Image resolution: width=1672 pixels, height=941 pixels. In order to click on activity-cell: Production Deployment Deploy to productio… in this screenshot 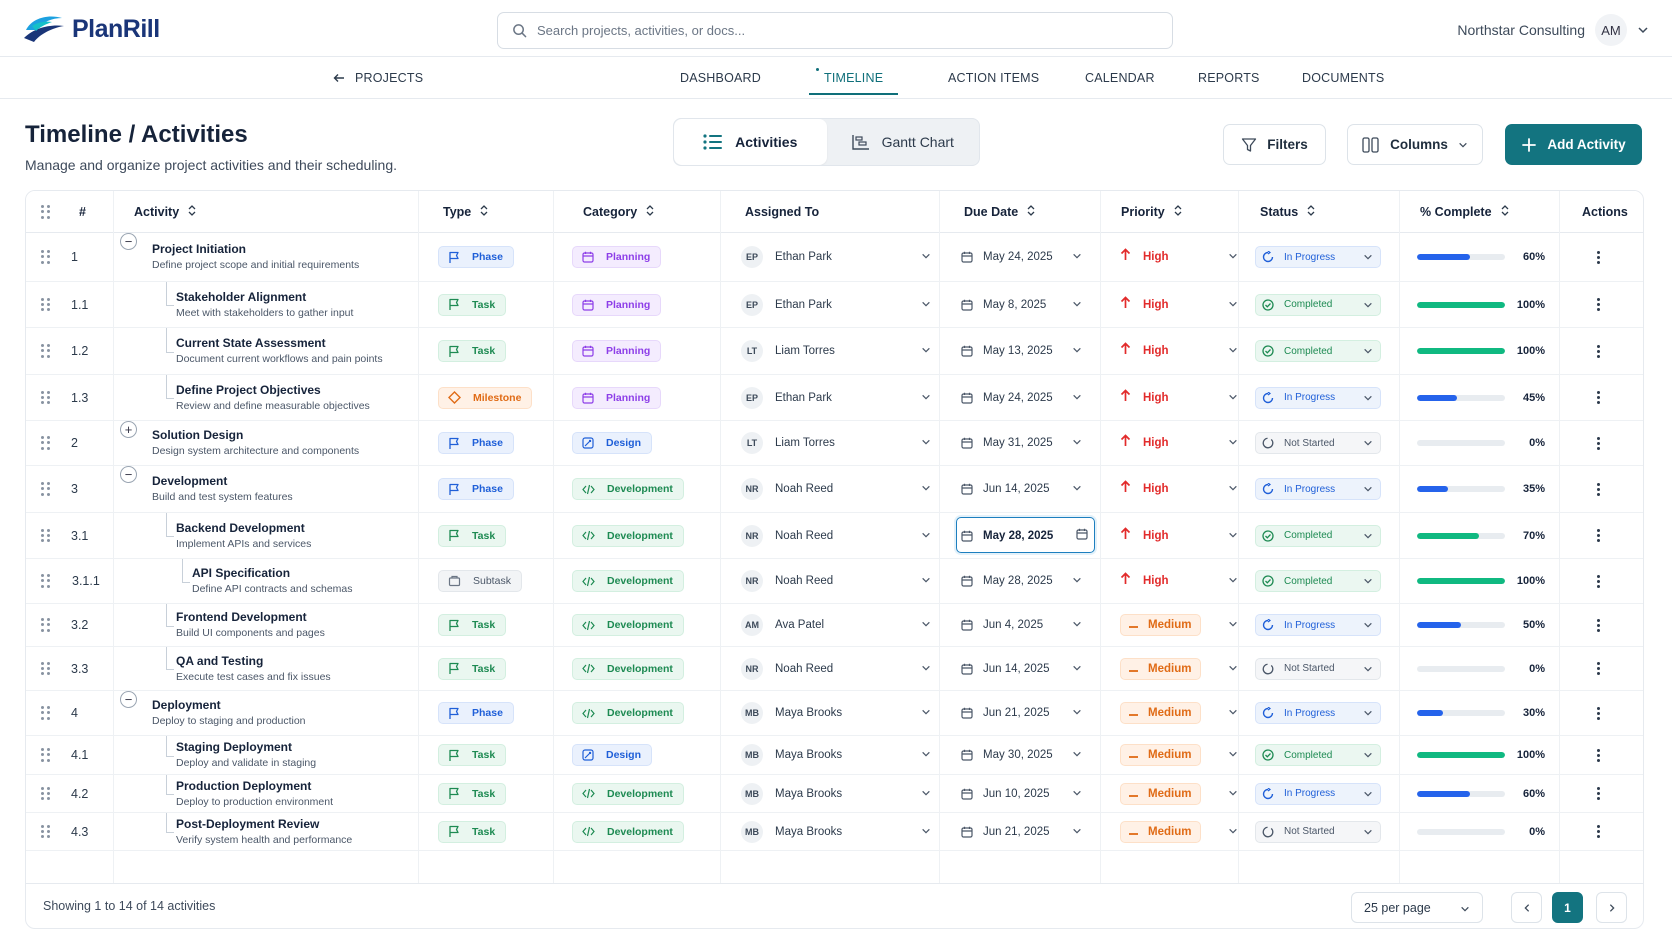, I will do `click(254, 793)`.